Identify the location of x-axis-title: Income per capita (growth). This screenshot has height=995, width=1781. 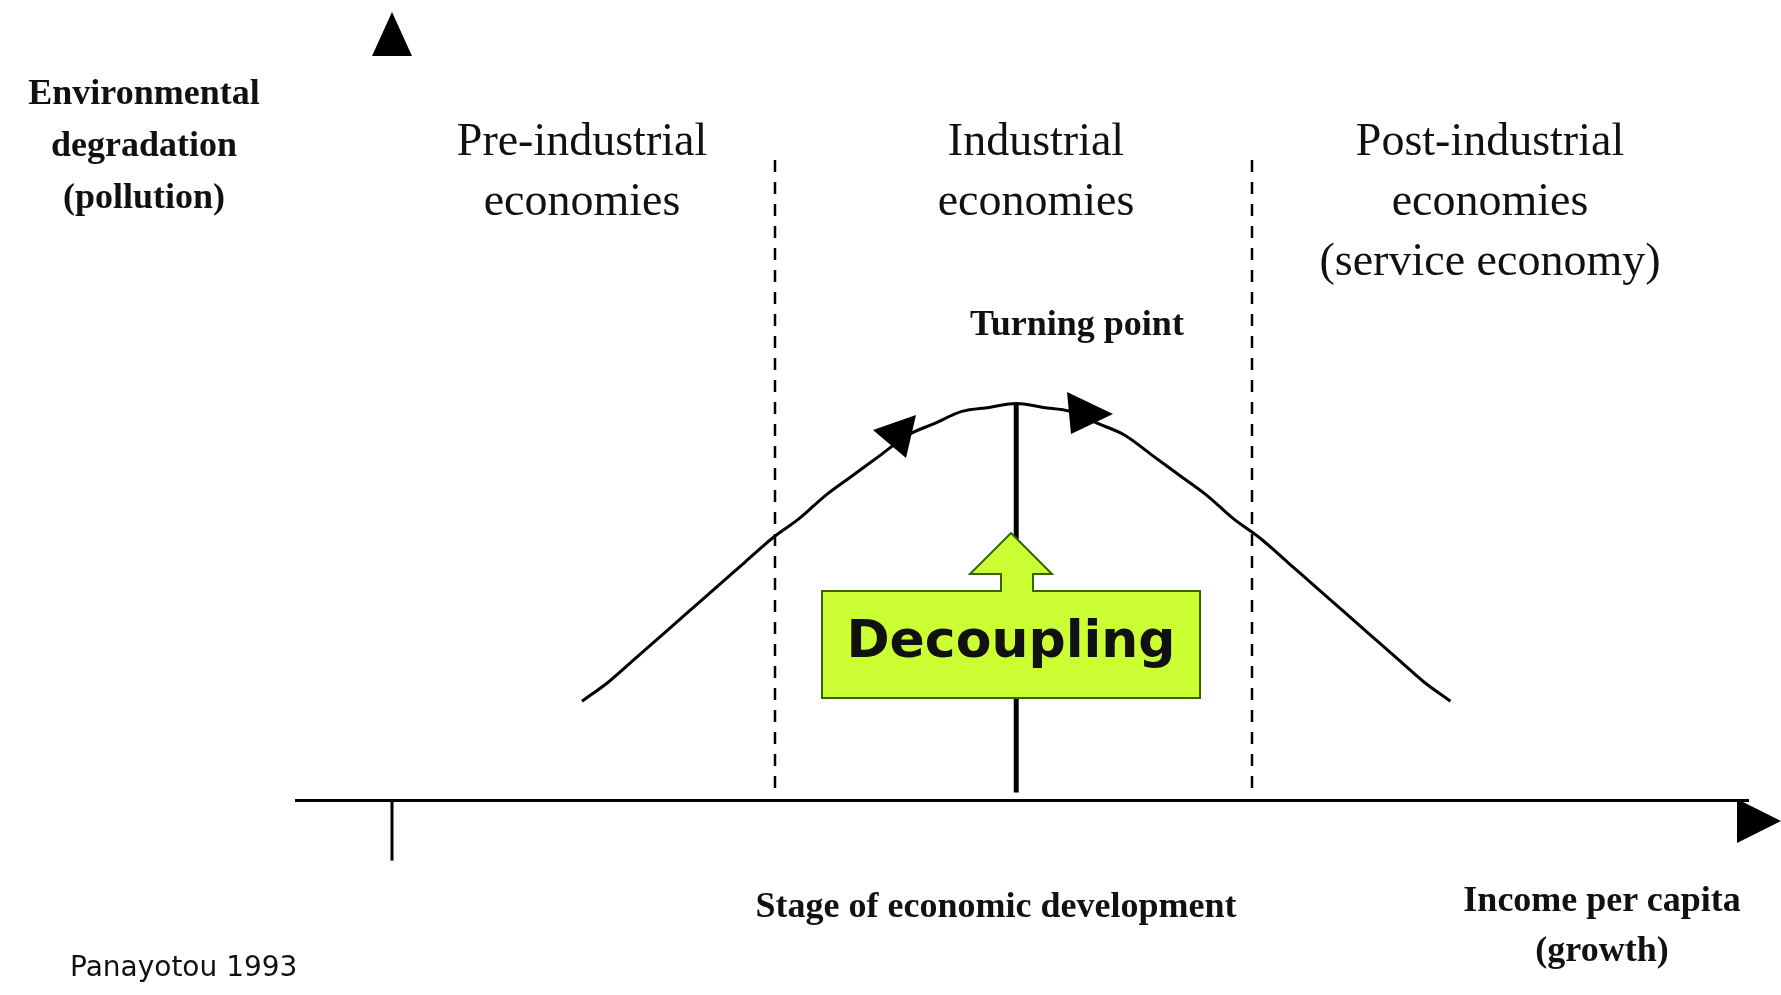
(1602, 925).